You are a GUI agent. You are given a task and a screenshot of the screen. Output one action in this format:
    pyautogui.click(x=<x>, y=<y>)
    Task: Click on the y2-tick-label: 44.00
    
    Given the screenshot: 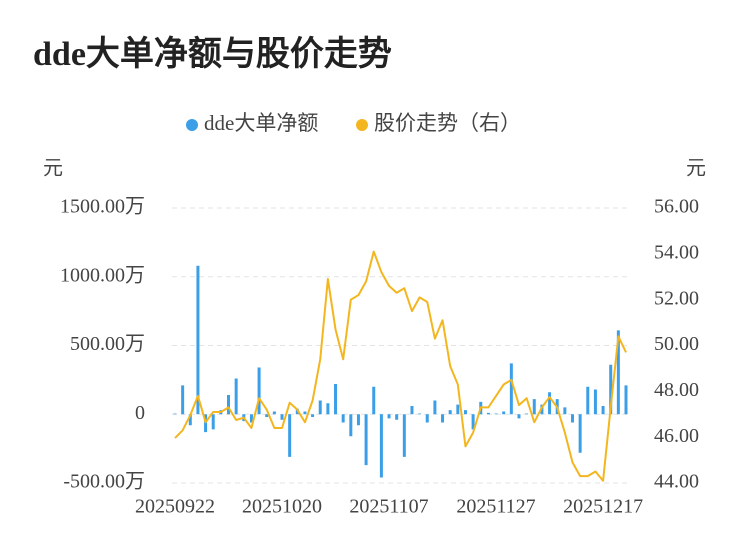 What is the action you would take?
    pyautogui.click(x=676, y=482)
    